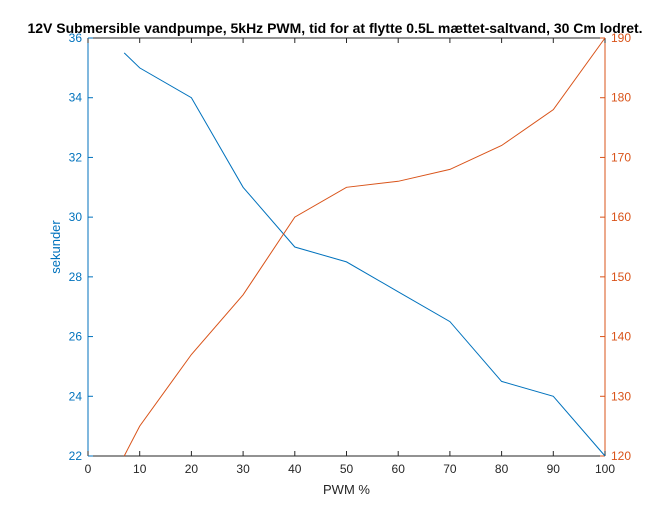 The height and width of the screenshot is (512, 670). What do you see at coordinates (76, 456) in the screenshot?
I see `left-y-tick-label: 22` at bounding box center [76, 456].